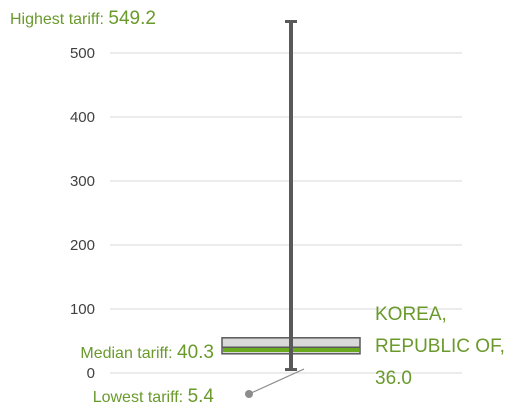  Describe the element at coordinates (411, 314) in the screenshot. I see `highlight-country-line1: KOREA,` at that location.